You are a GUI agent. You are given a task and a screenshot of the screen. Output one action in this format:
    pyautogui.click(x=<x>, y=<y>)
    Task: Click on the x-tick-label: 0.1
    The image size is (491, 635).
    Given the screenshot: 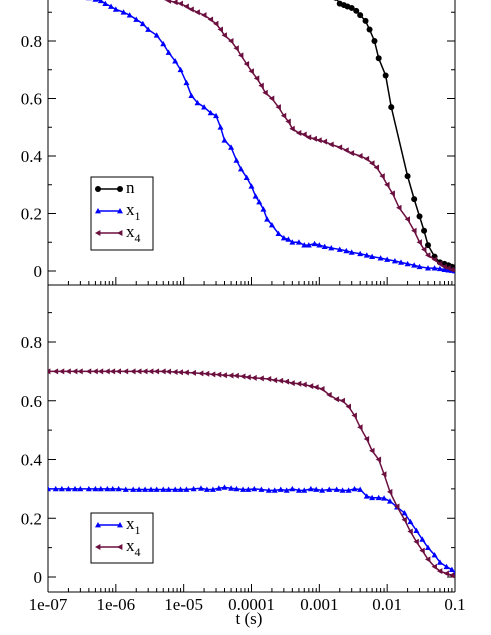 What is the action you would take?
    pyautogui.click(x=454, y=604)
    